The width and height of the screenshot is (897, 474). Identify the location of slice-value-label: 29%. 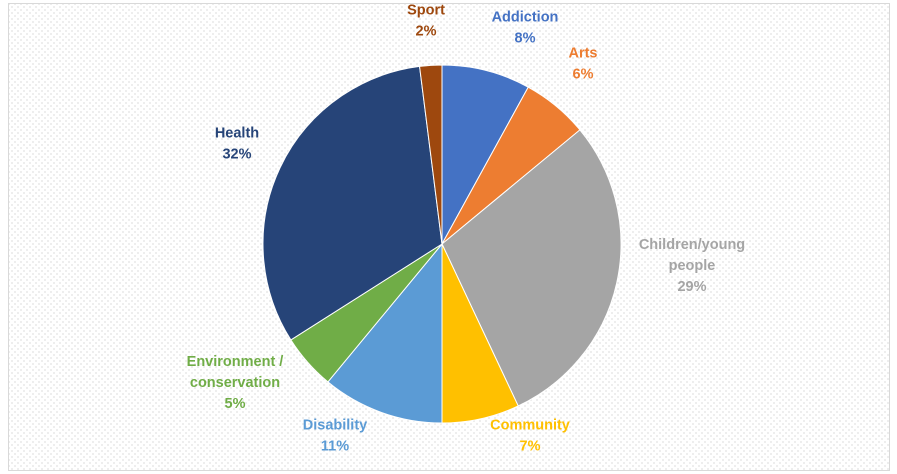
(691, 287).